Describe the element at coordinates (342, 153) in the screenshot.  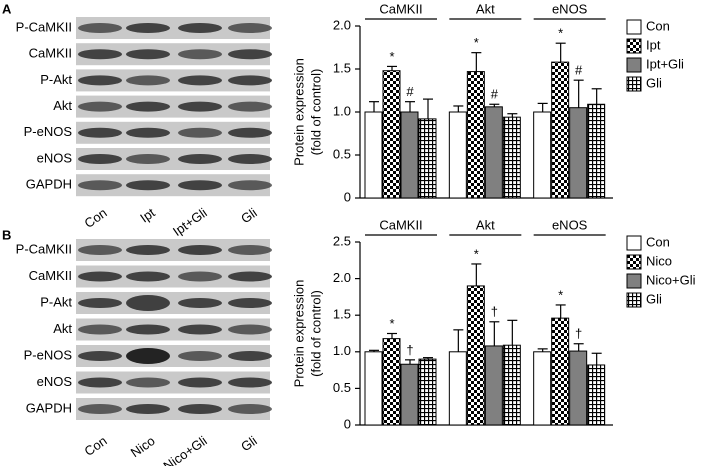
I see `y-tick-label: 0.5` at that location.